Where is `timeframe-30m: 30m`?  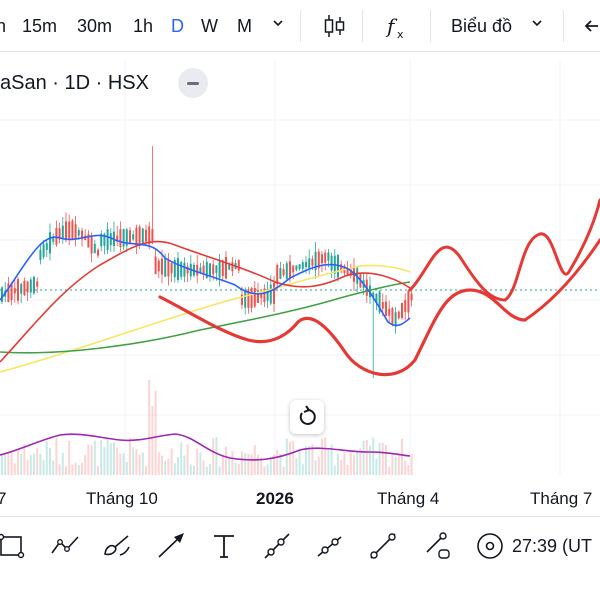 timeframe-30m: 30m is located at coordinates (95, 26).